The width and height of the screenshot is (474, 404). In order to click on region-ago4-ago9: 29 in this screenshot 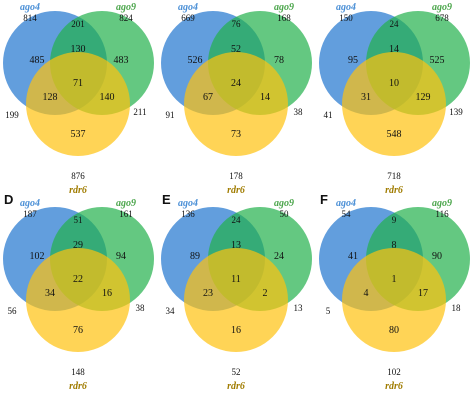, I will do `click(78, 245)`.